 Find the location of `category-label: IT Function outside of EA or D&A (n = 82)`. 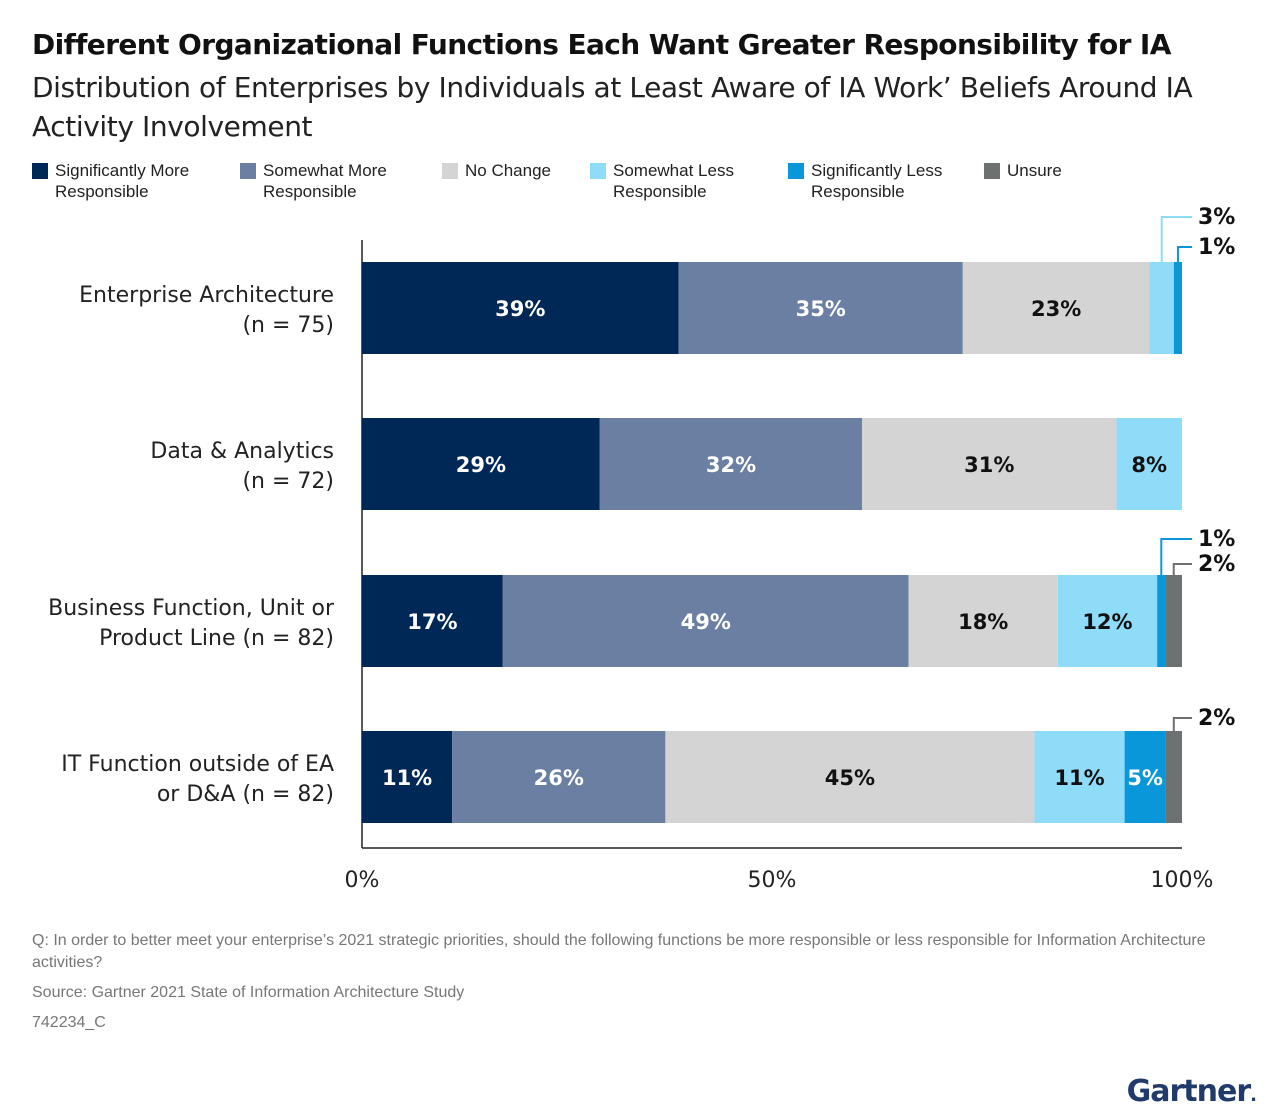

category-label: IT Function outside of EA or D&A (n = 82) is located at coordinates (197, 779).